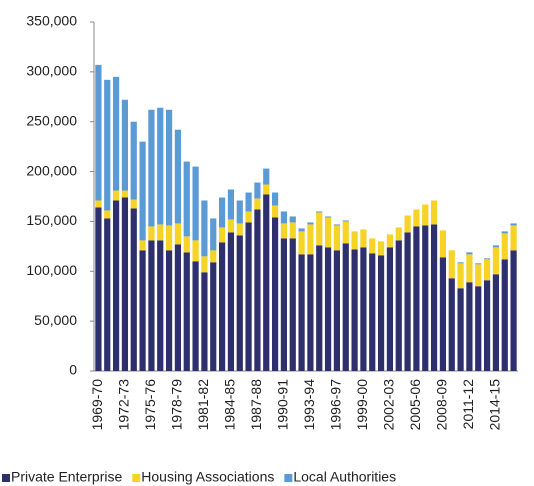  What do you see at coordinates (124, 405) in the screenshot?
I see `x-tick-label: 1972-73` at bounding box center [124, 405].